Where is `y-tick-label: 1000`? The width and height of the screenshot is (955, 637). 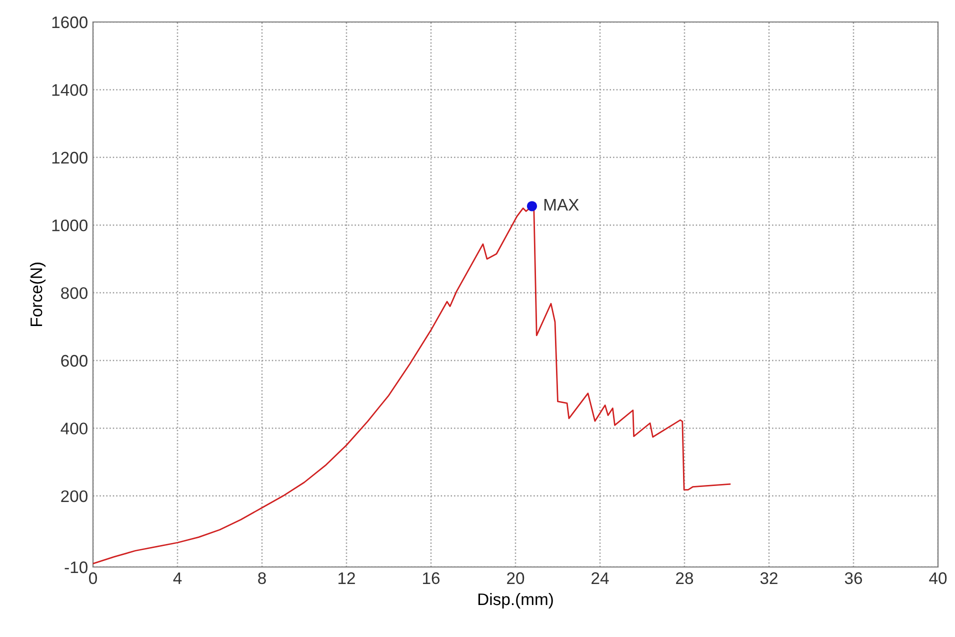
y-tick-label: 1000 is located at coordinates (70, 226).